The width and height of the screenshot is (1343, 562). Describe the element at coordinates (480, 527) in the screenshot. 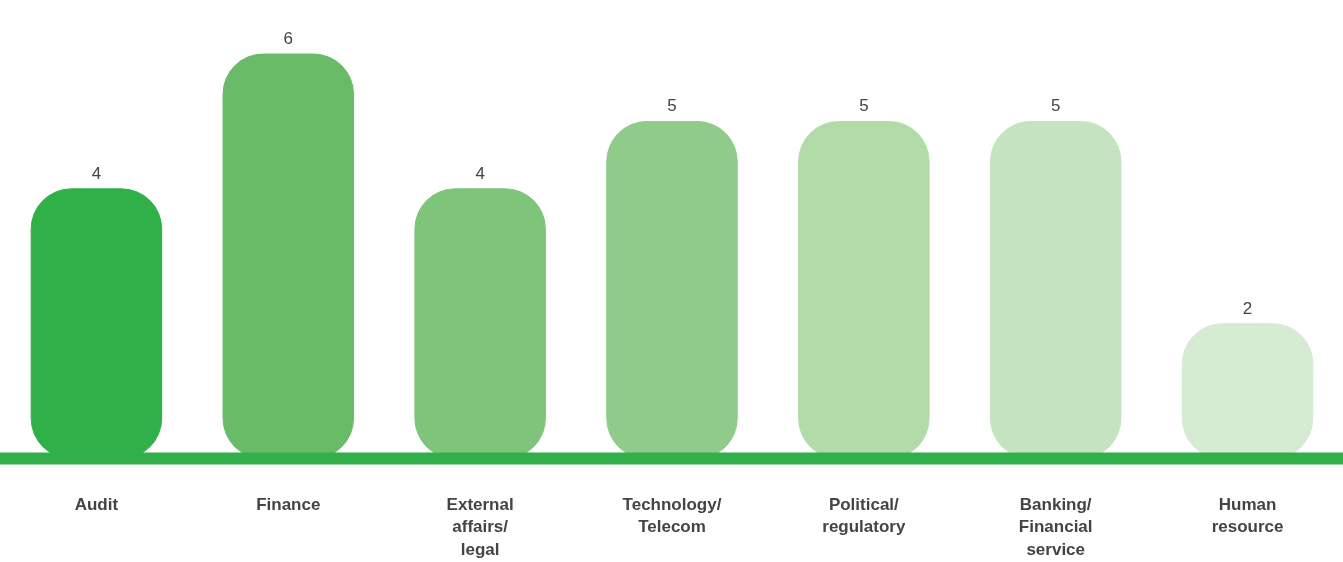

I see `x-tick-label: External affairs/ legal` at that location.